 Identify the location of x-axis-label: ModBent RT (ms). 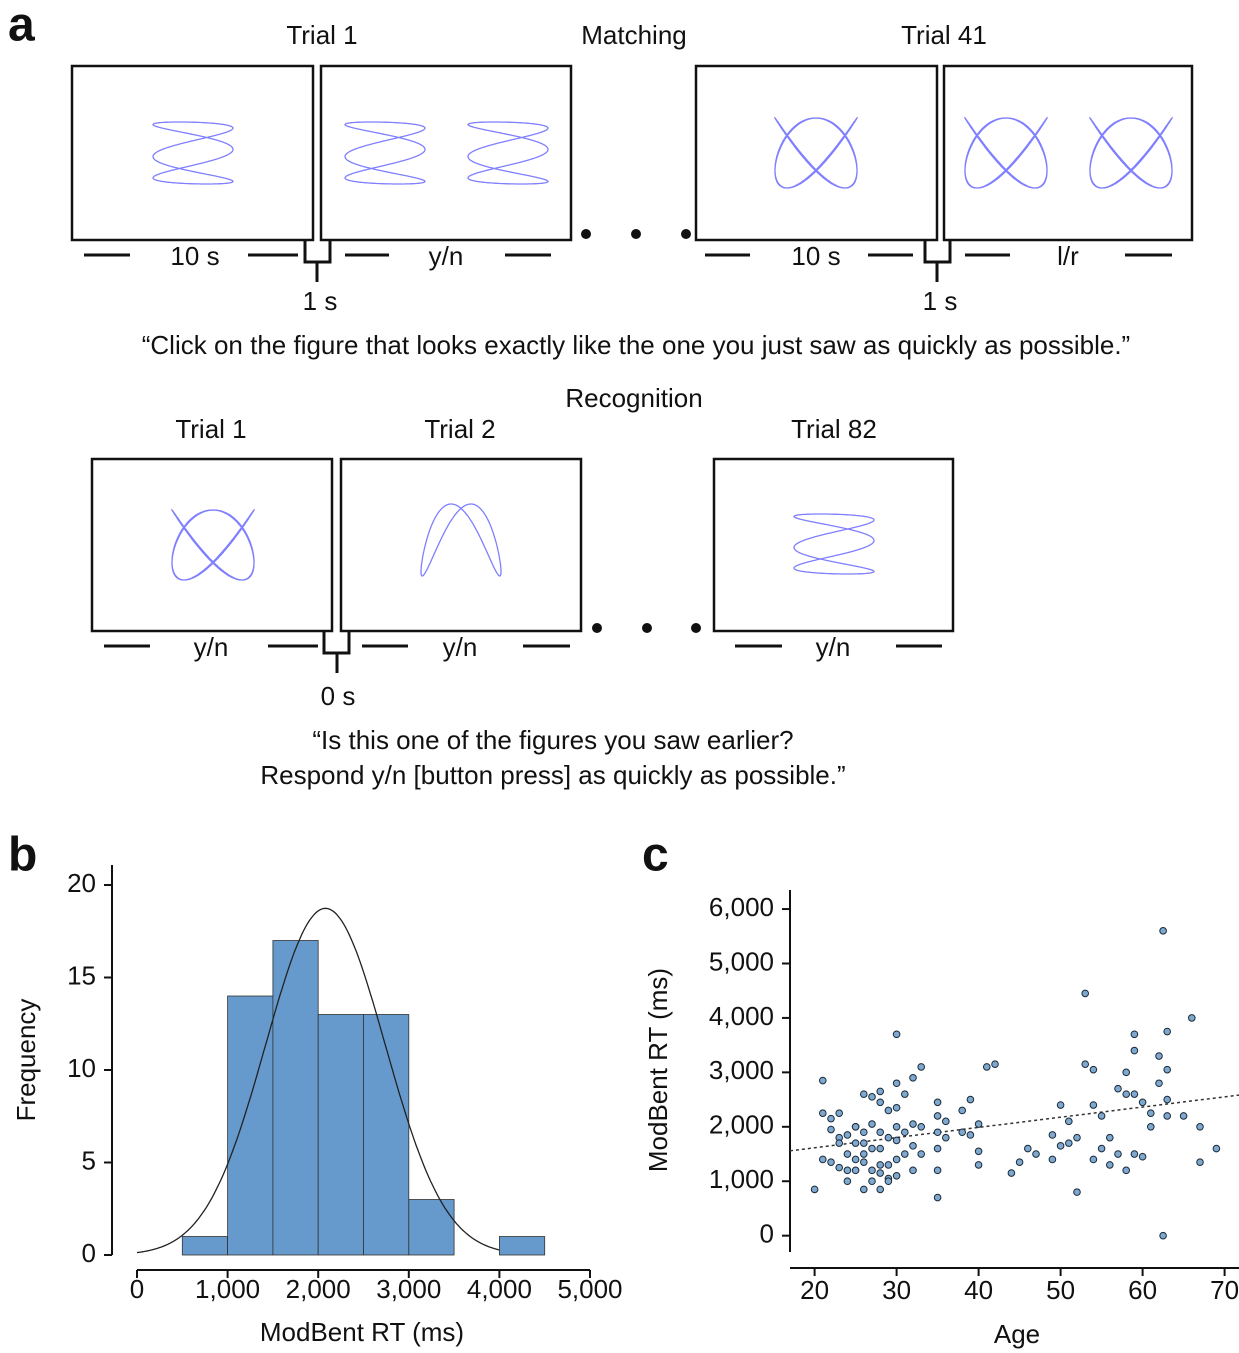
(362, 1332).